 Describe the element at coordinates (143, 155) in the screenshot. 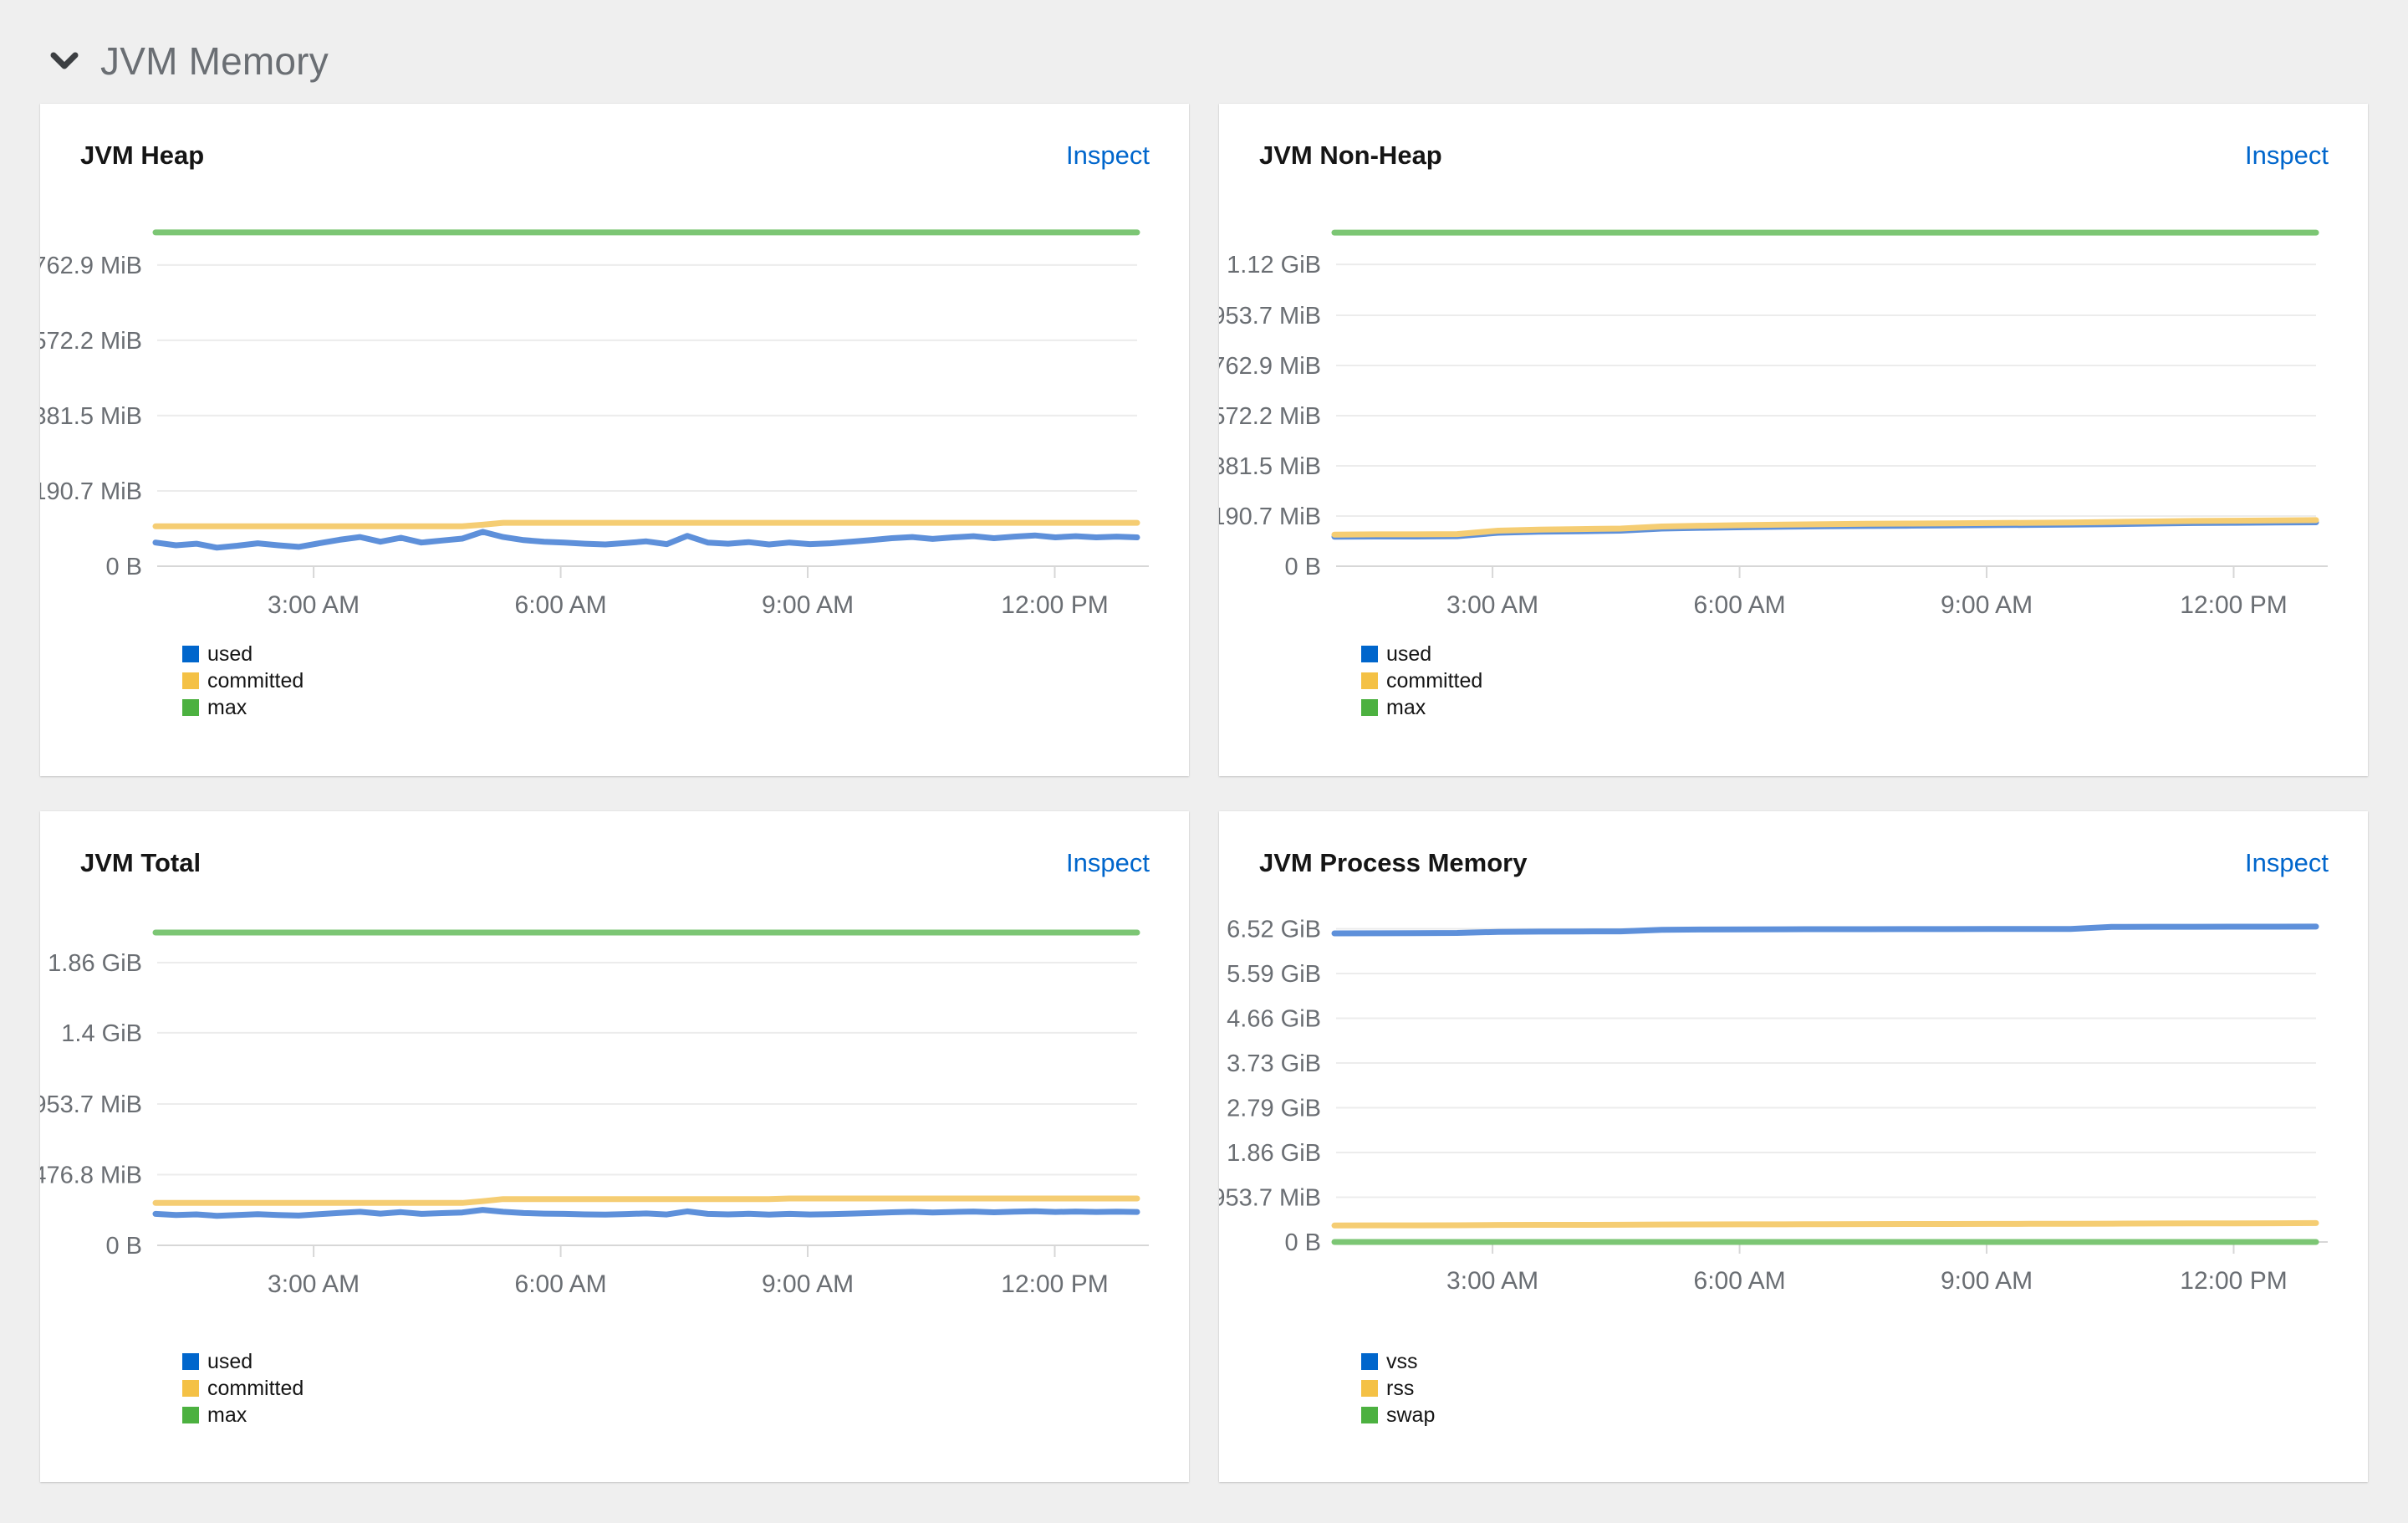

I see `chart-title: JVM Heap` at that location.